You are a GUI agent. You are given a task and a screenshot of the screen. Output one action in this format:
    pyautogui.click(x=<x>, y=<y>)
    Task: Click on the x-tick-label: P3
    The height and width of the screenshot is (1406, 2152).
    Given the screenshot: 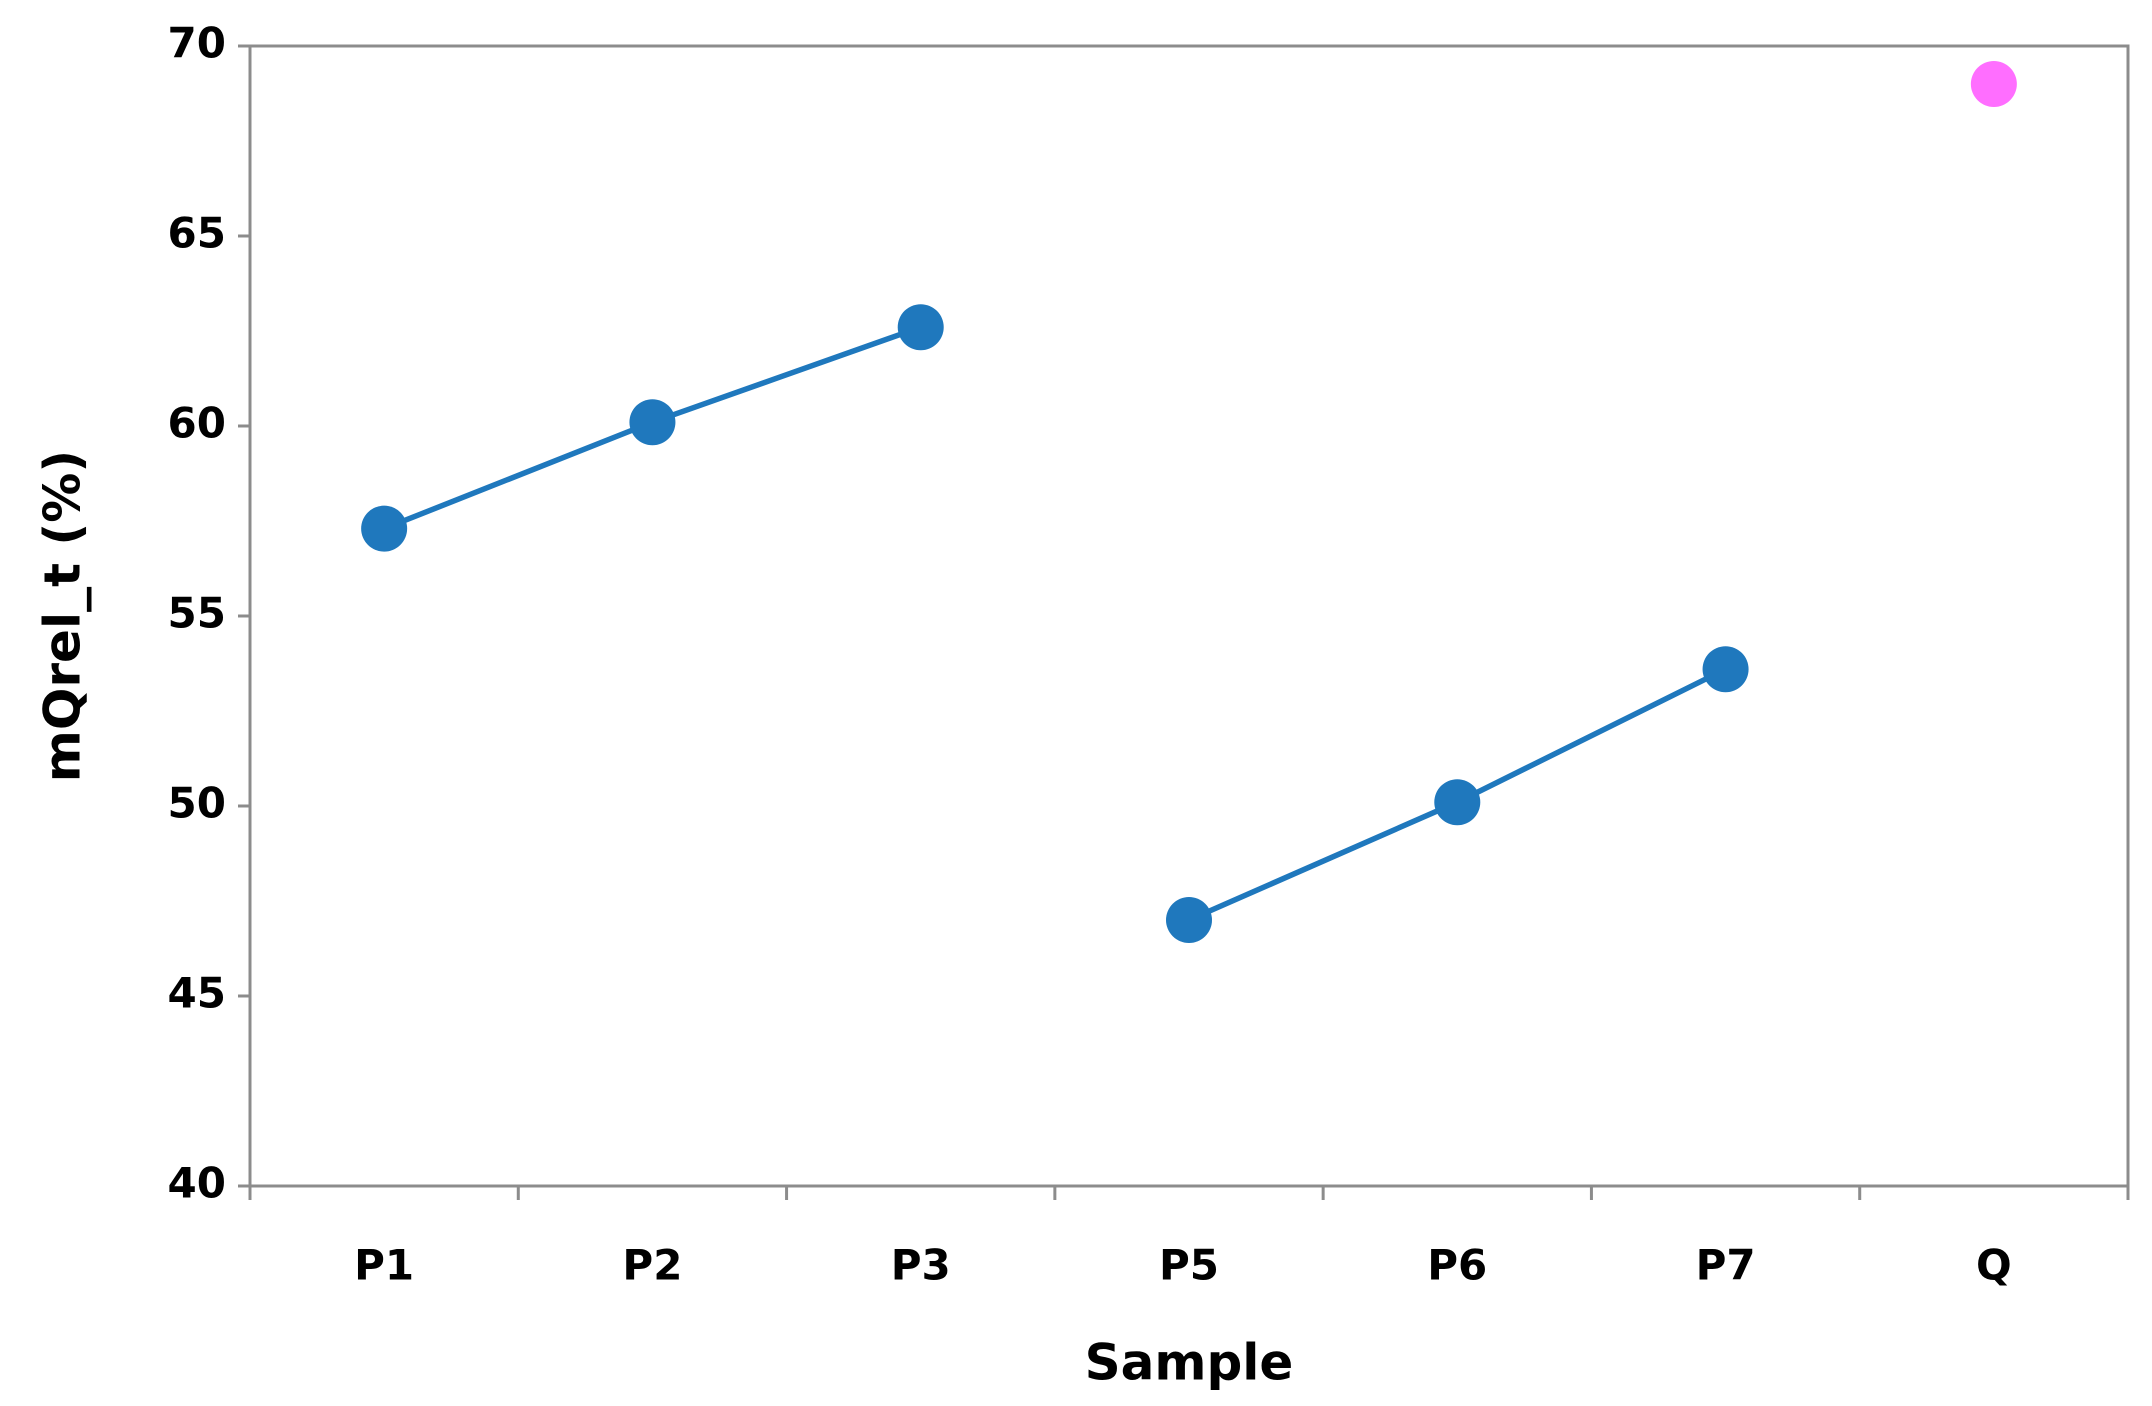 What is the action you would take?
    pyautogui.click(x=921, y=1265)
    